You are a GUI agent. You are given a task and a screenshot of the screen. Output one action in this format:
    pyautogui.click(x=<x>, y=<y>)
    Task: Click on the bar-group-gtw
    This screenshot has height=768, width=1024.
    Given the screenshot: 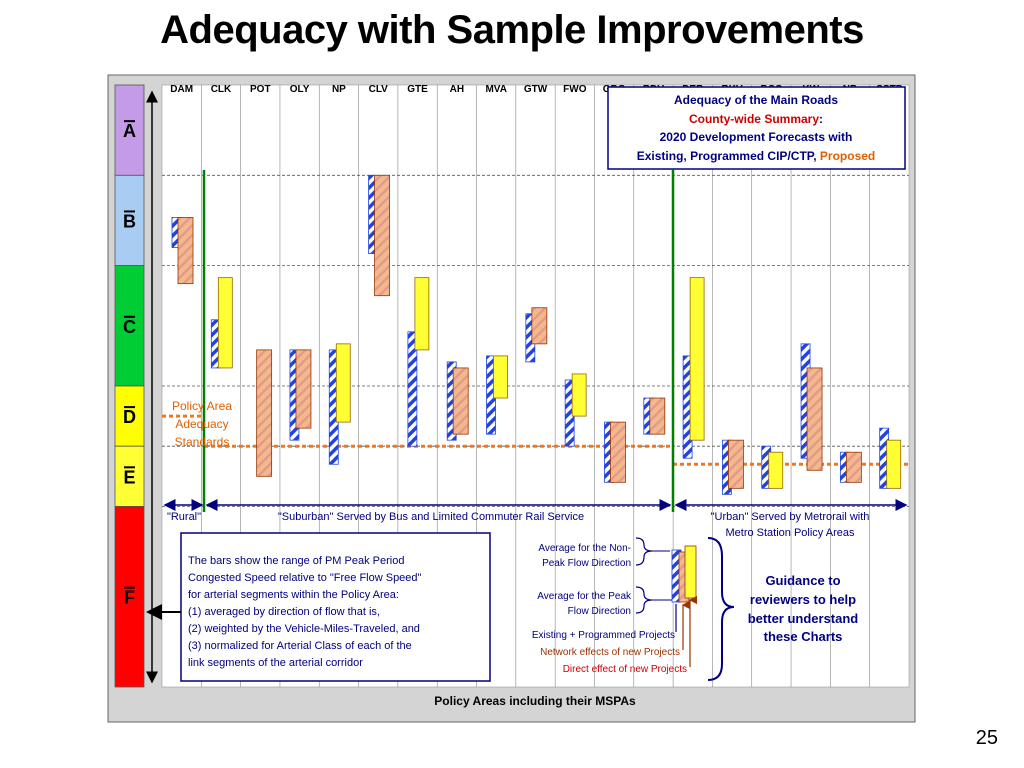 What is the action you would take?
    pyautogui.click(x=536, y=335)
    